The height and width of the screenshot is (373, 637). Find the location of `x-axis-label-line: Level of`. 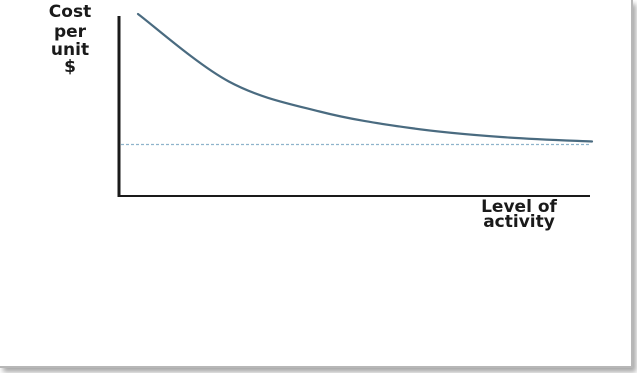

x-axis-label-line: Level of is located at coordinates (519, 207).